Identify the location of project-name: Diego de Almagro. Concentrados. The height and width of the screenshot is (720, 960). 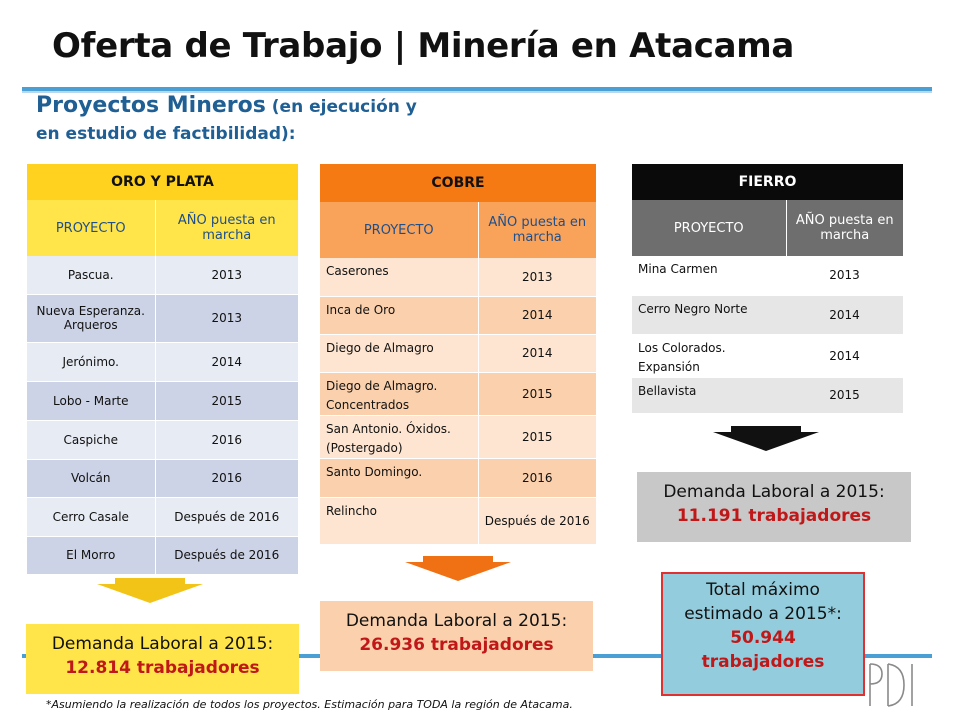
(399, 394).